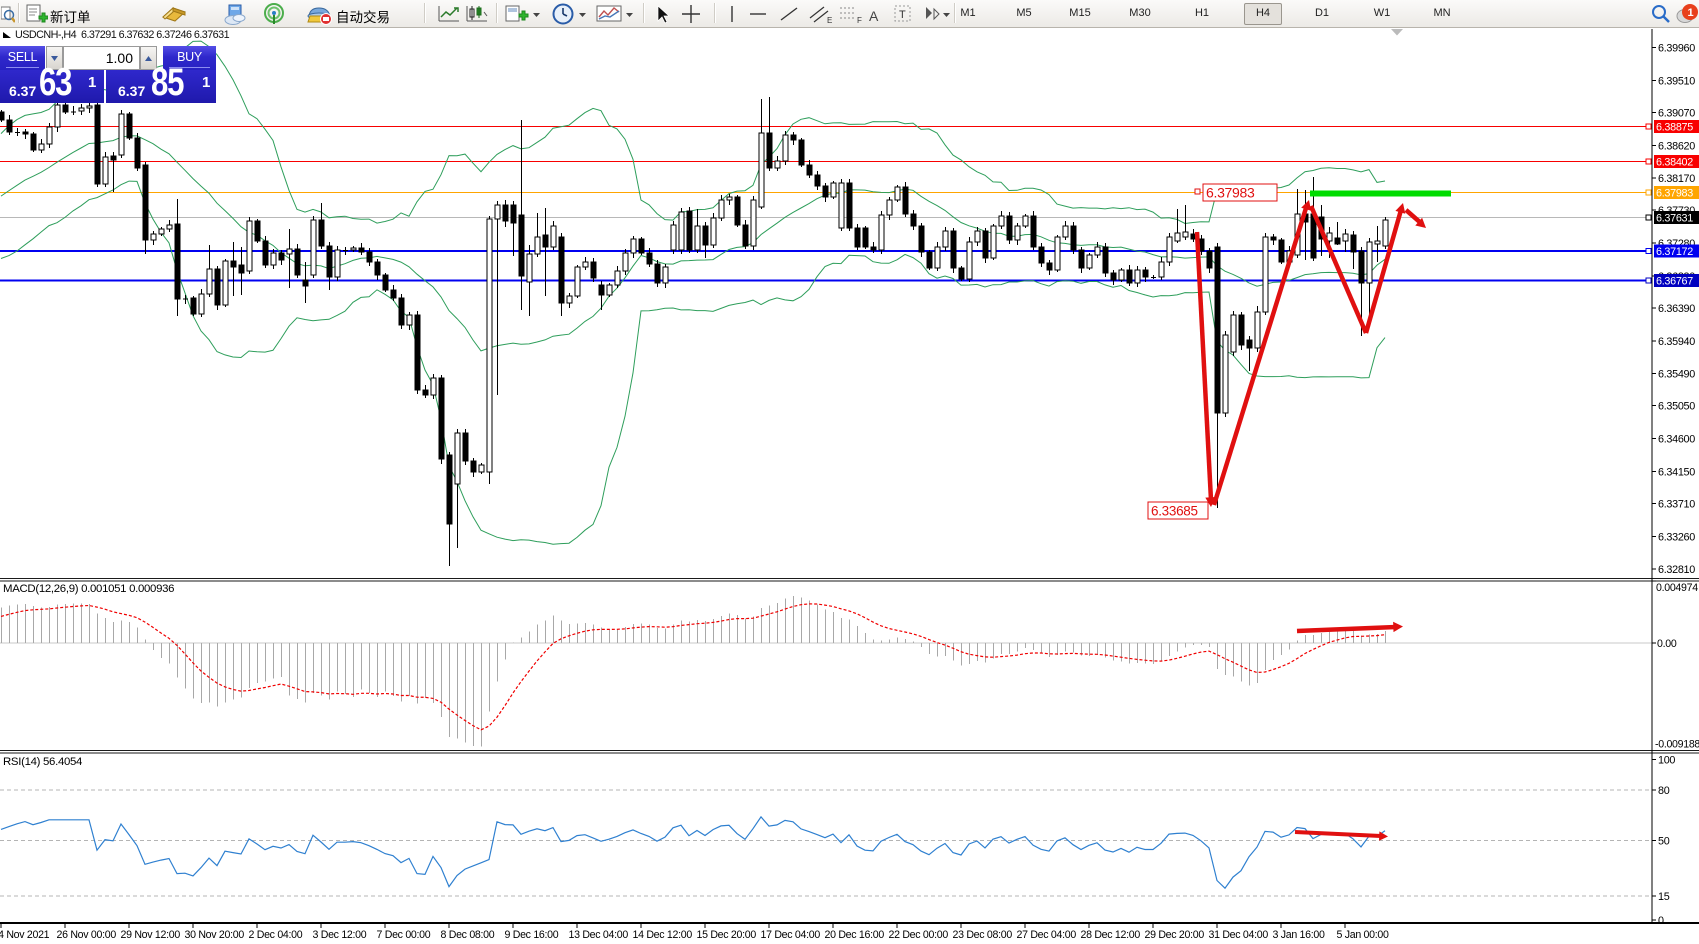 This screenshot has width=1699, height=944. What do you see at coordinates (919, 935) in the screenshot?
I see `svg-text: 22 Dec 00:00` at bounding box center [919, 935].